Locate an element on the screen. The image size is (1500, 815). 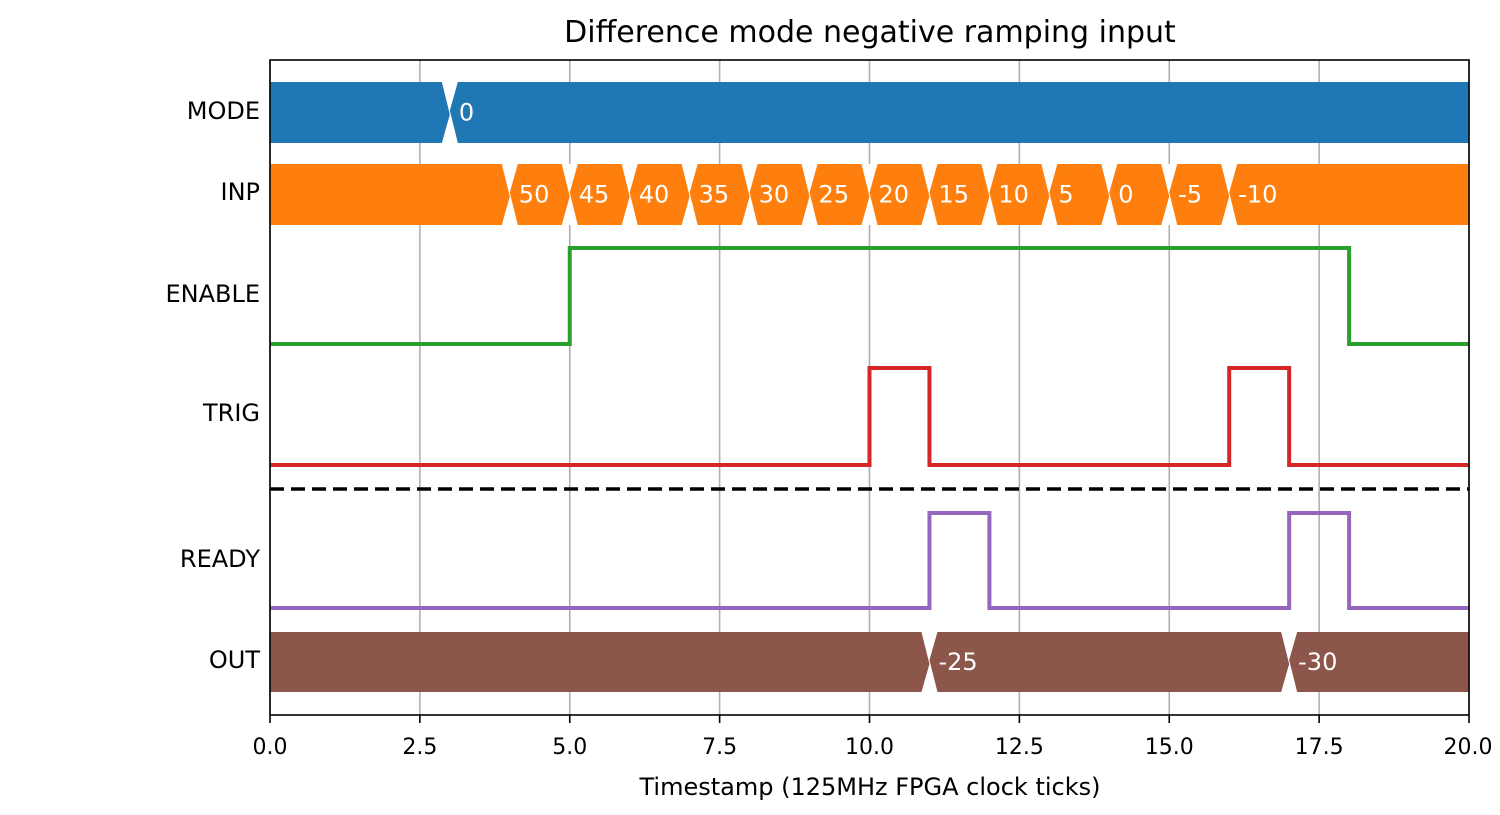
signal-inp: 50 45 40 35 30 25 20 15 10 5 0 -5 -10 is located at coordinates (869, 194).